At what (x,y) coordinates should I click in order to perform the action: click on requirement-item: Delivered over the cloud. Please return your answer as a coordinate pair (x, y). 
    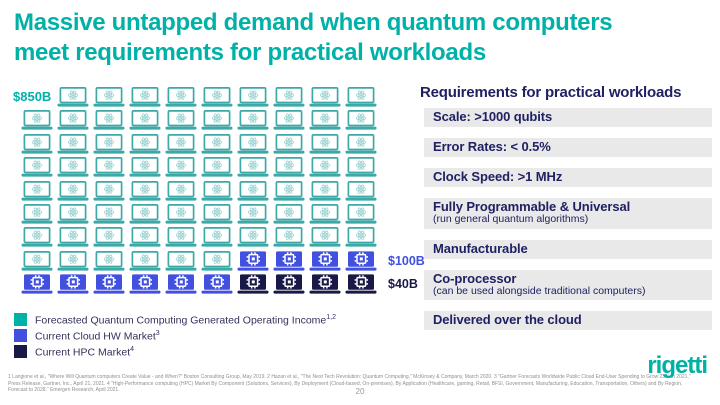
    Looking at the image, I should click on (568, 320).